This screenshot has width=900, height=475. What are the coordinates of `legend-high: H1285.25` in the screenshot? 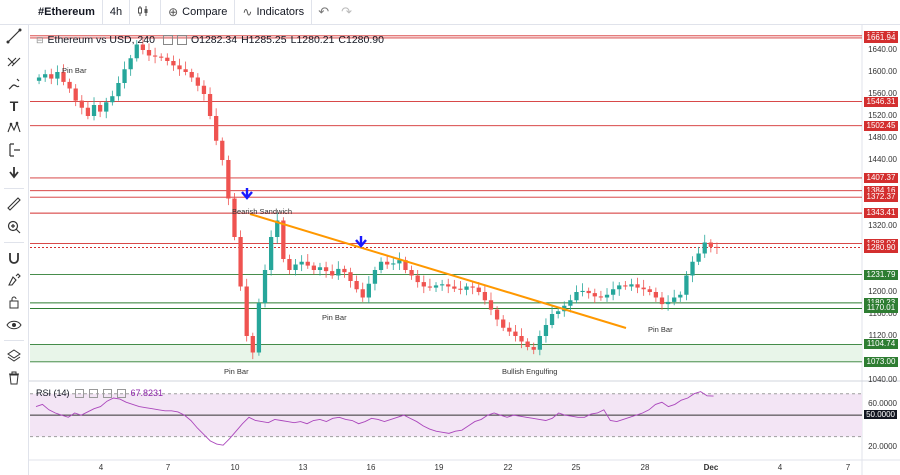 It's located at (264, 40).